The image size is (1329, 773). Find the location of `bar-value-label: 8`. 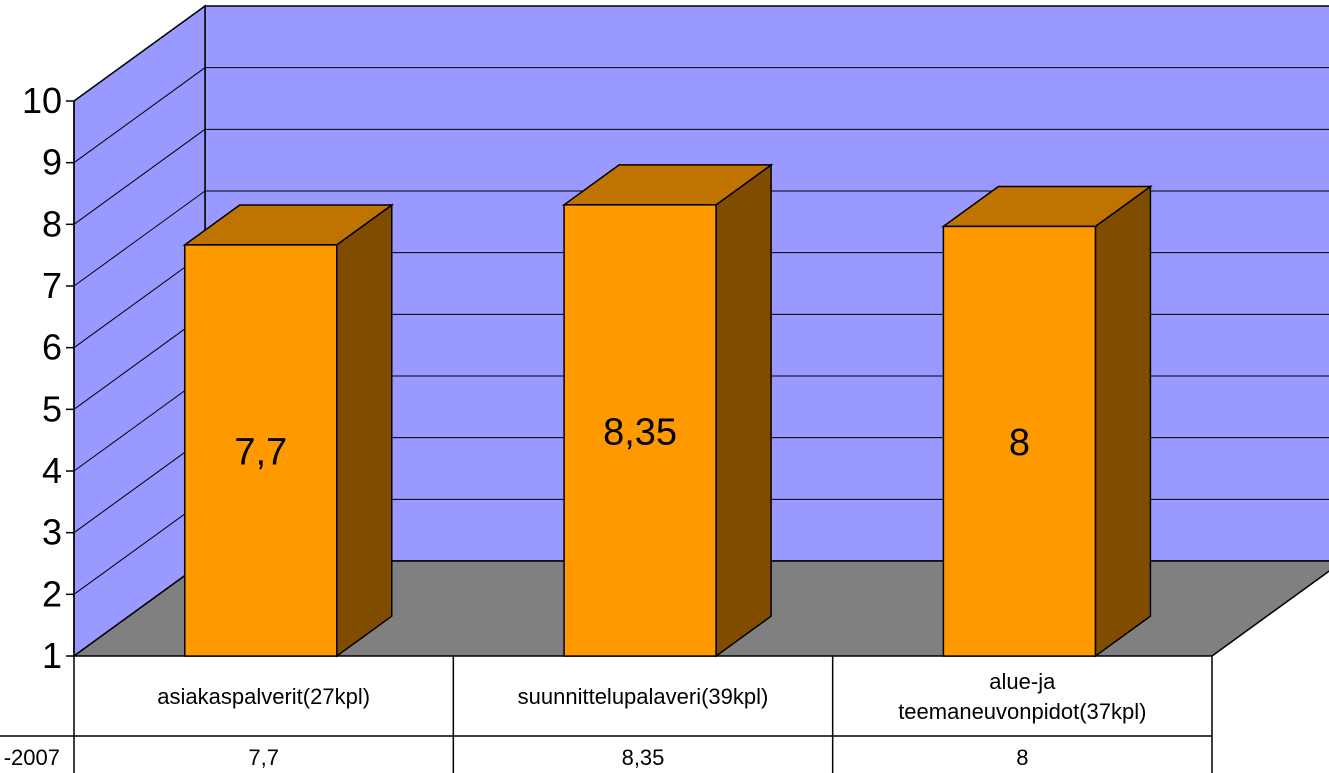

bar-value-label: 8 is located at coordinates (1019, 443).